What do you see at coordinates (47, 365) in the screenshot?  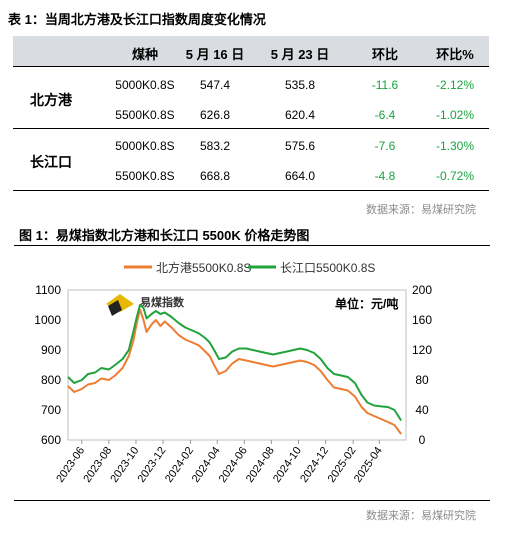 I see `left-axis: 600 700 800 900 1000 1100` at bounding box center [47, 365].